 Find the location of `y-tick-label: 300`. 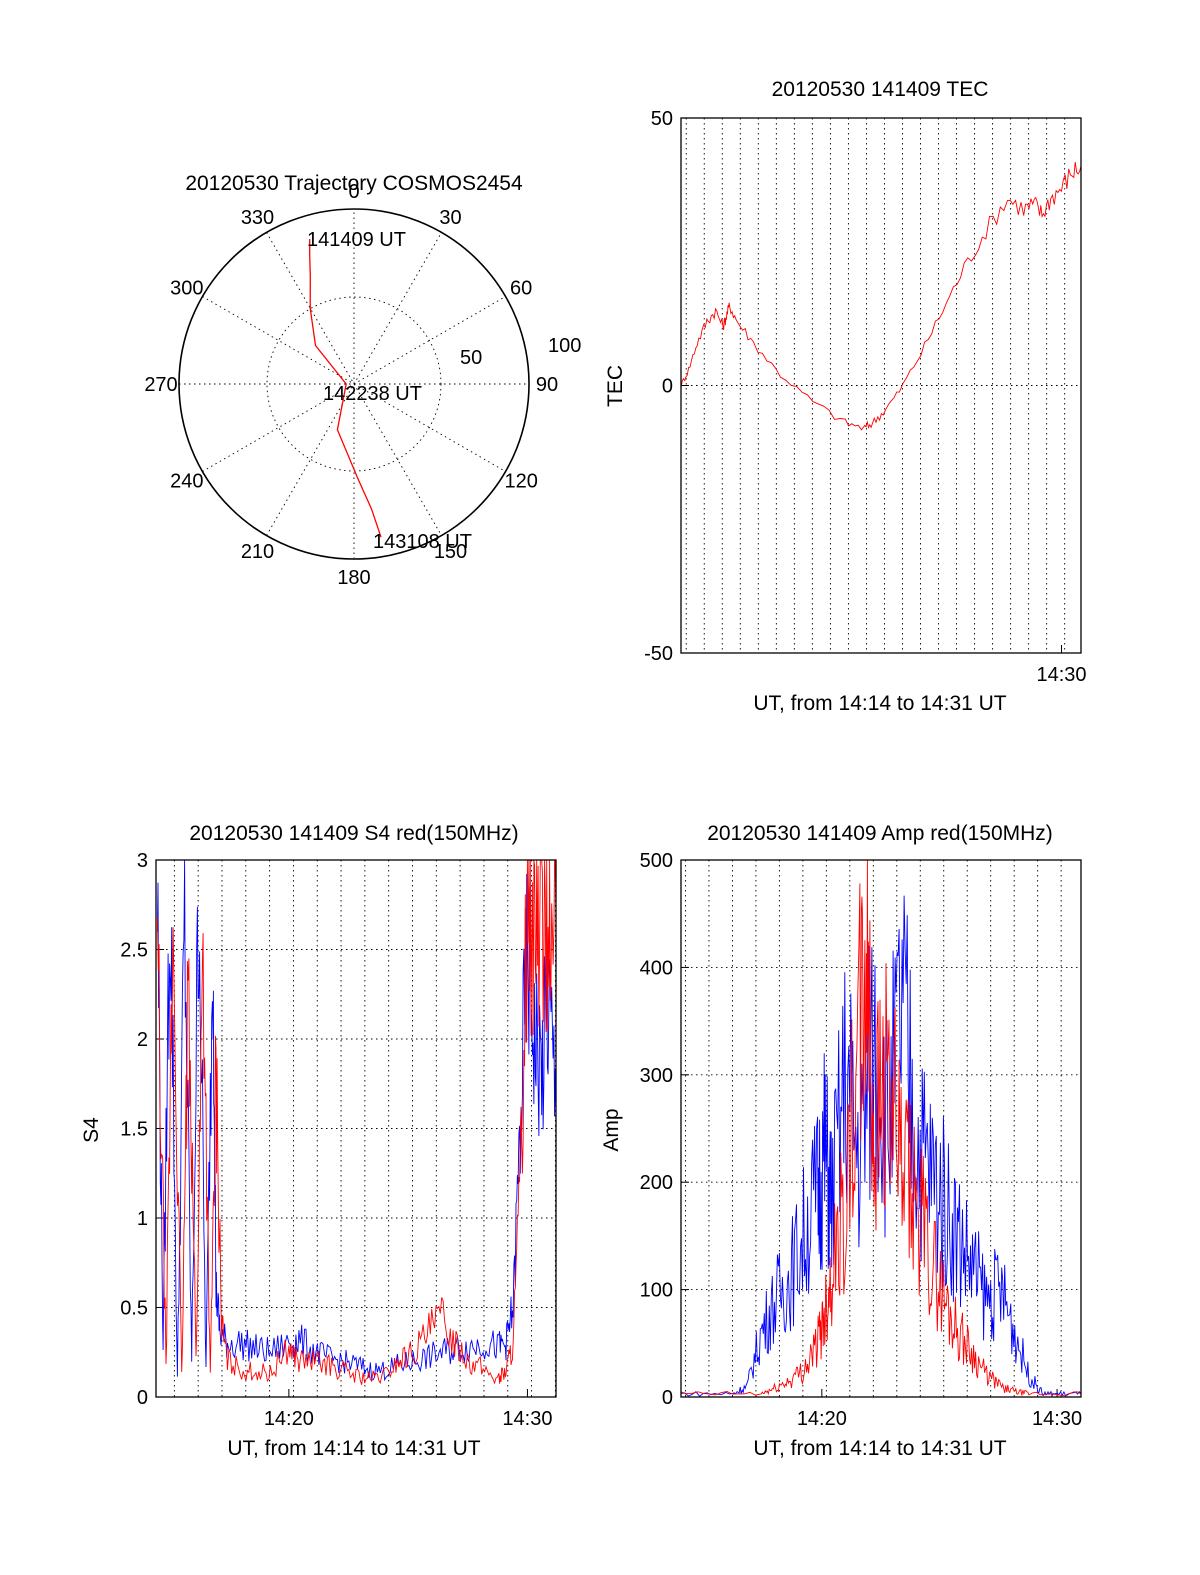

y-tick-label: 300 is located at coordinates (656, 1076).